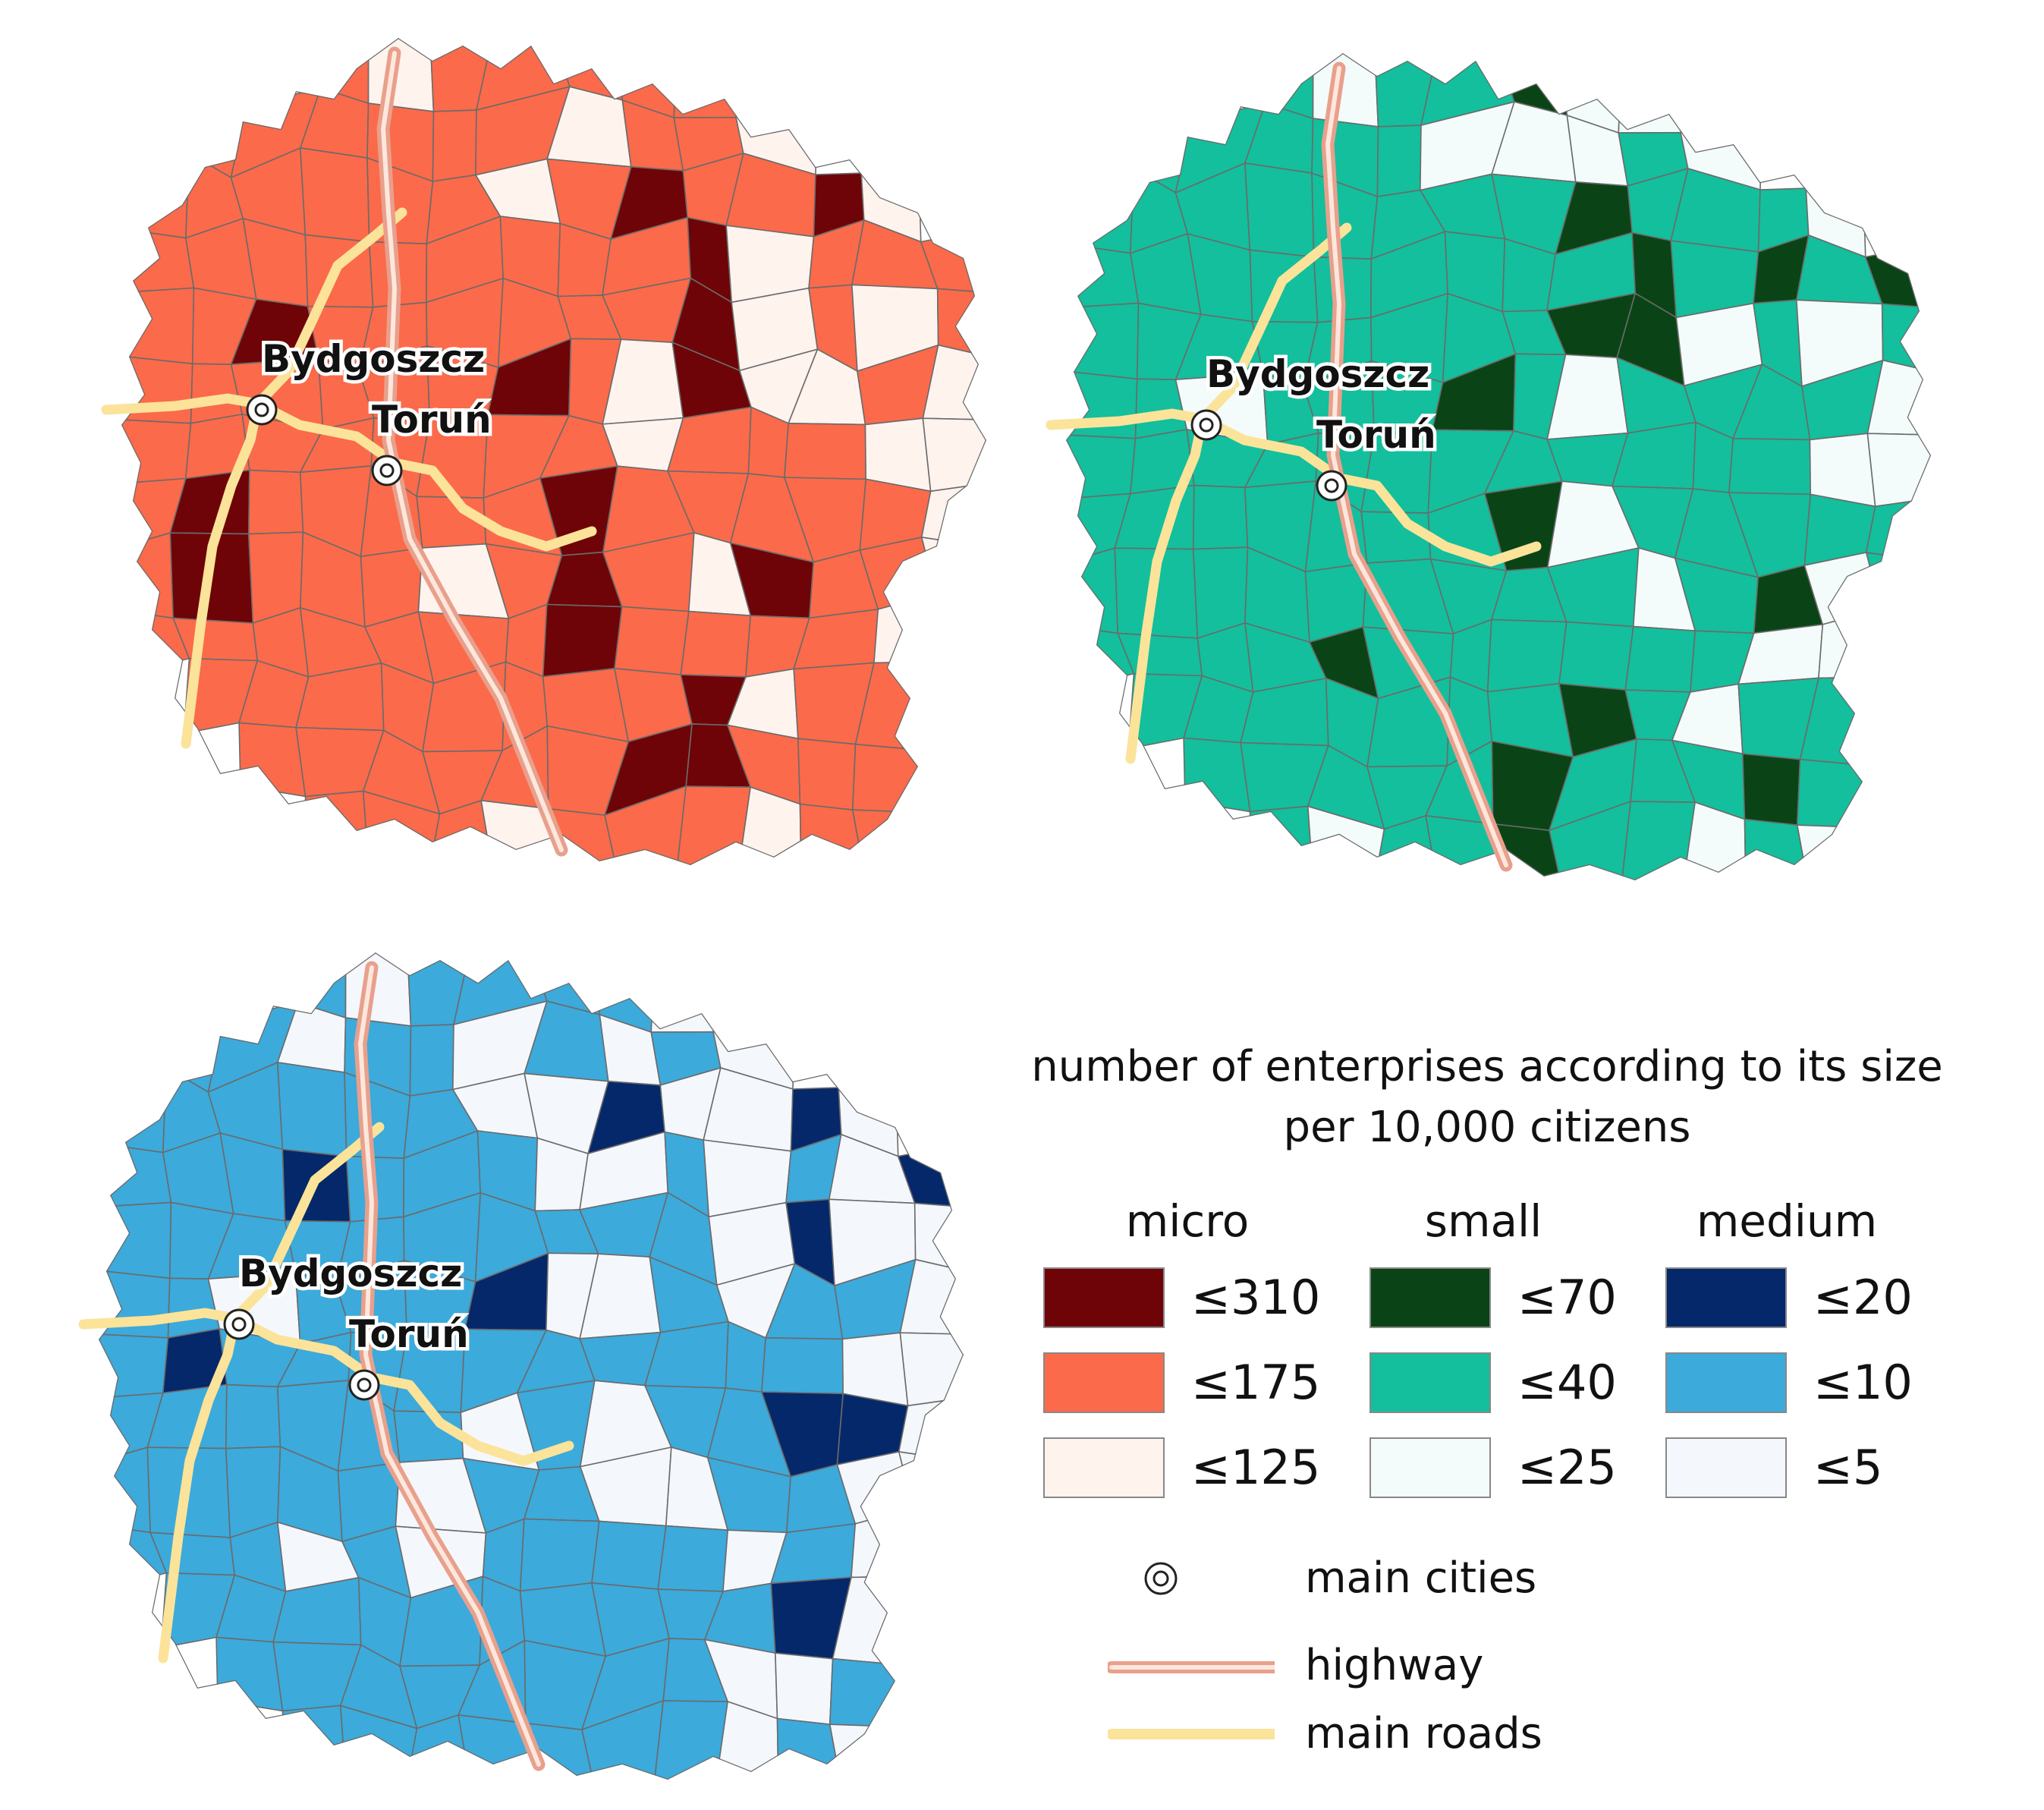 The width and height of the screenshot is (2044, 1810). Describe the element at coordinates (1256, 1382) in the screenshot. I see `legend-label-micro-mid: ≤175` at that location.